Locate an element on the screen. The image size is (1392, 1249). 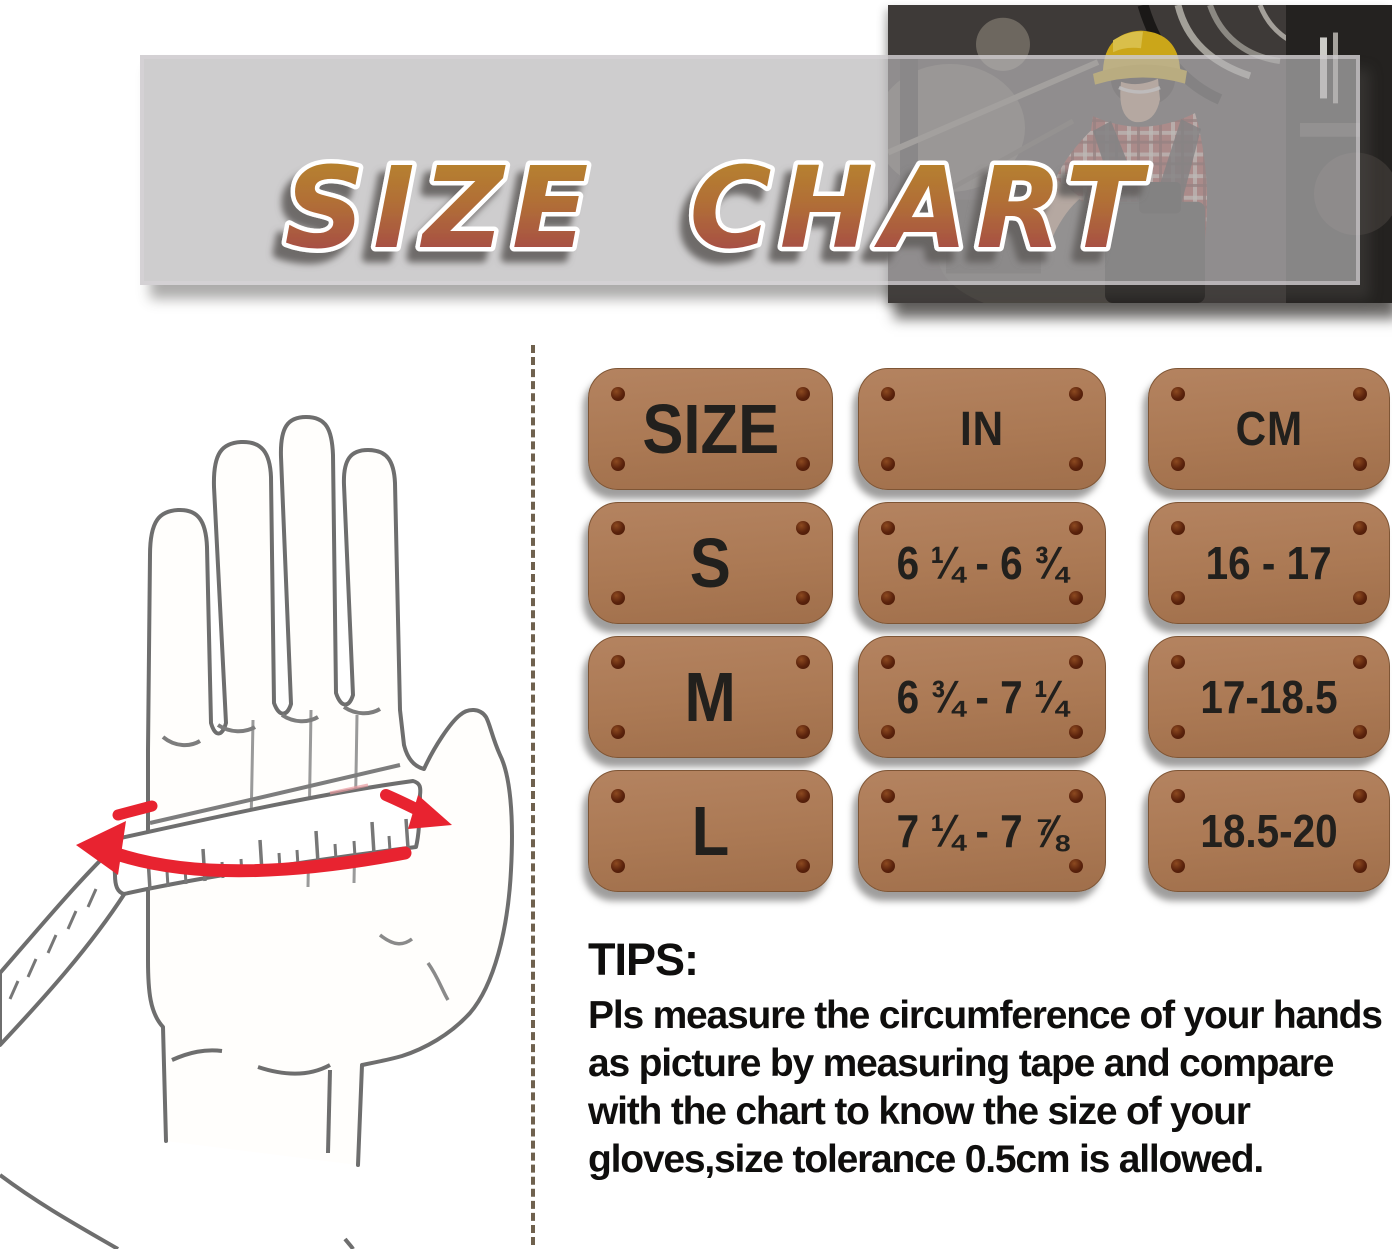
dashed-divider is located at coordinates (533, 795).